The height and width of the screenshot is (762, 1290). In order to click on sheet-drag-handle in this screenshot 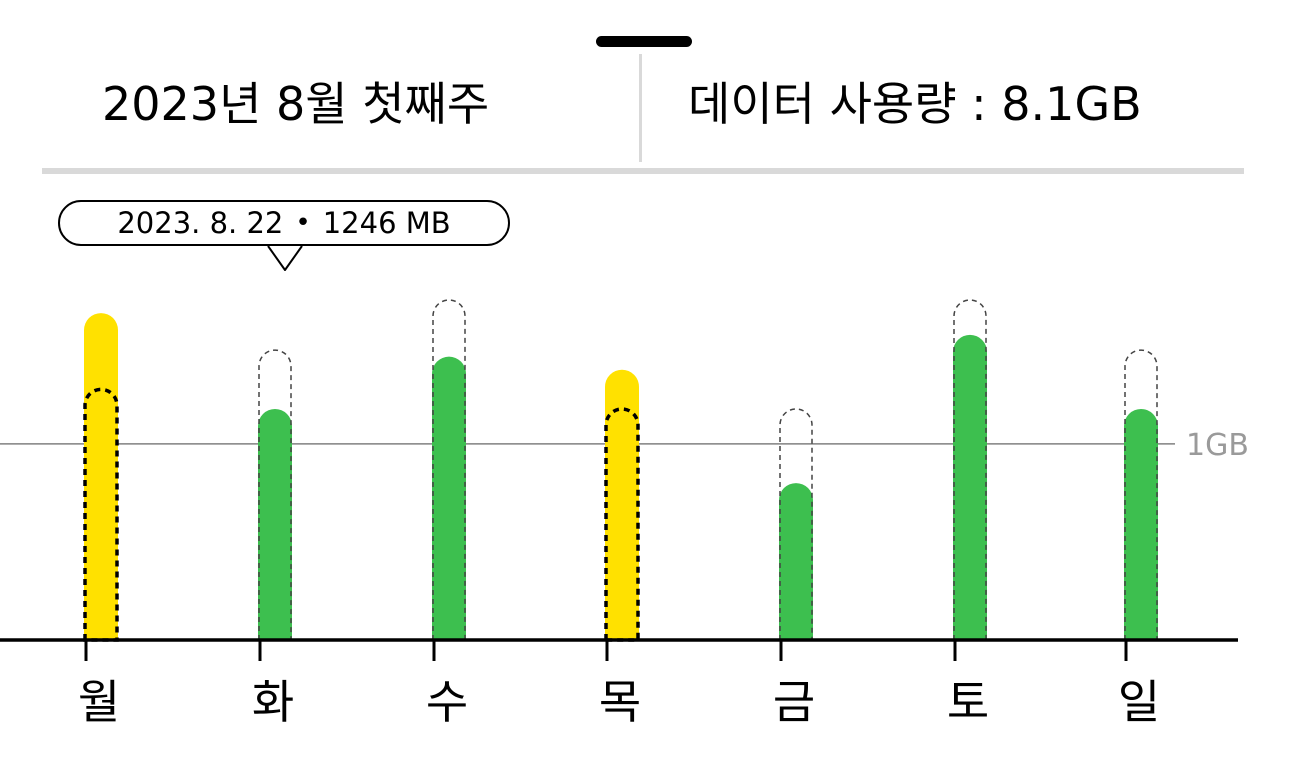, I will do `click(644, 41)`.